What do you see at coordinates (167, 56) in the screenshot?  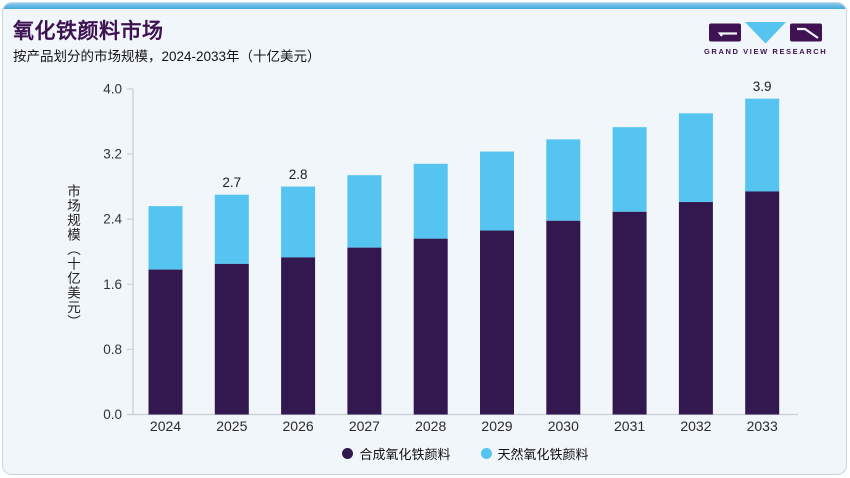 I see `page-subtitle: 按产品划分的市场规模，2024-2033年（十亿美元）` at bounding box center [167, 56].